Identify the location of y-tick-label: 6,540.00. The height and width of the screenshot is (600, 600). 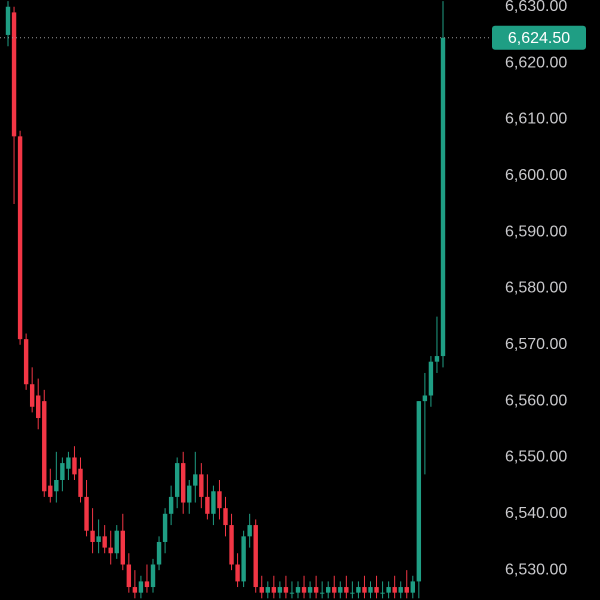
(536, 513).